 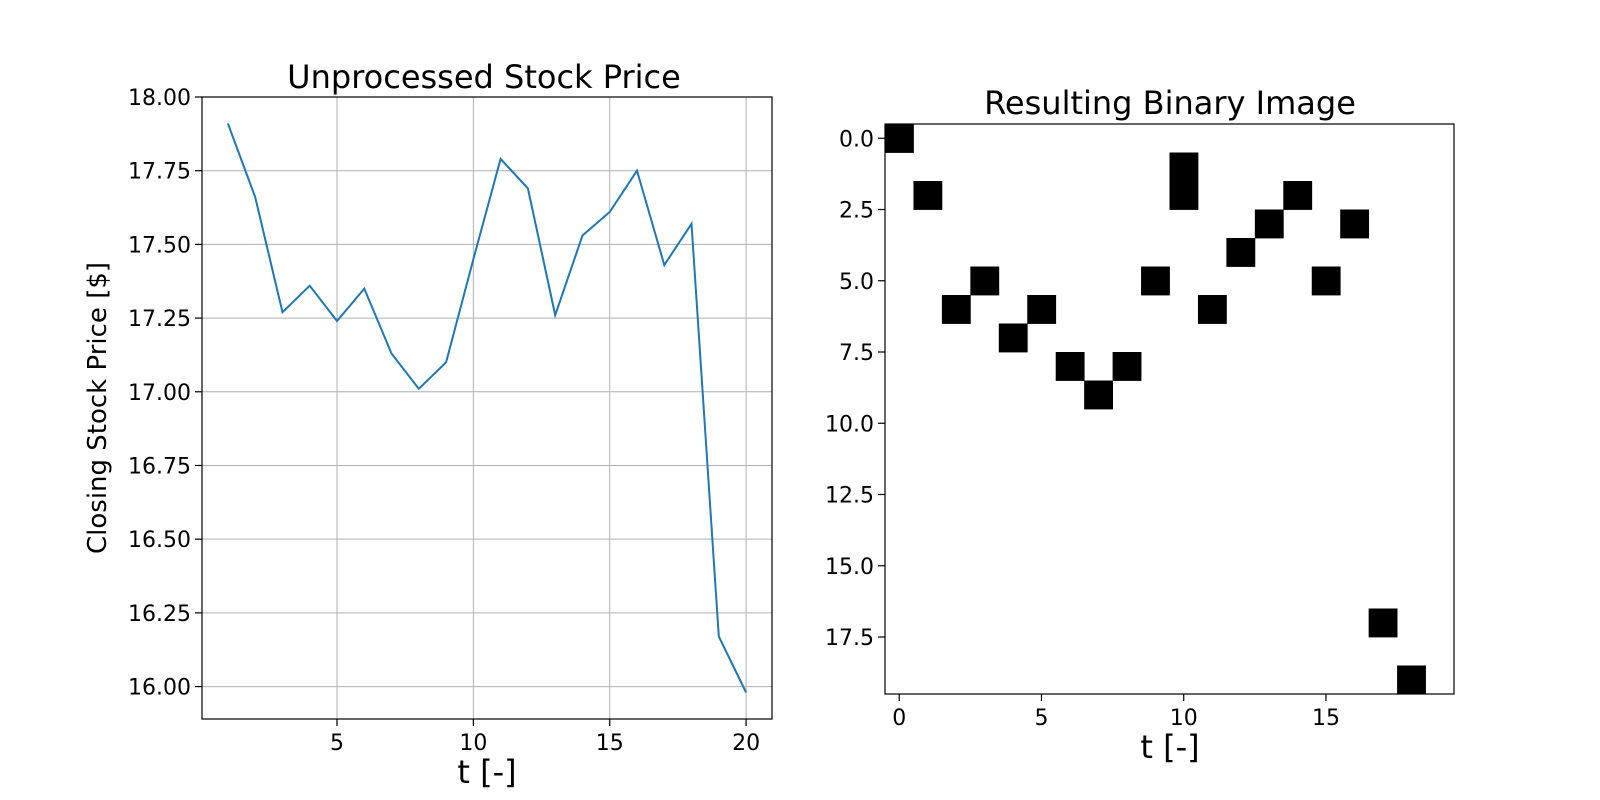 What do you see at coordinates (899, 718) in the screenshot?
I see `binary-image-x-tick-label: 0` at bounding box center [899, 718].